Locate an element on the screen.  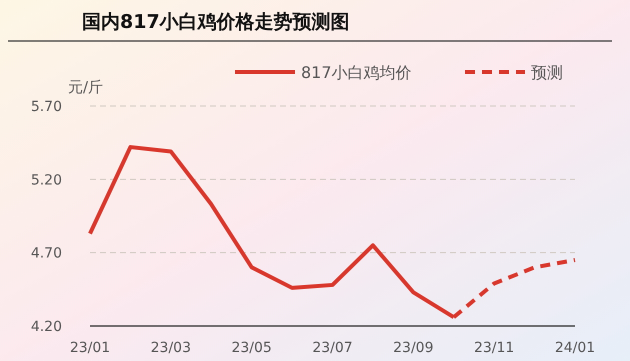
legend-label: 预测 is located at coordinates (547, 72).